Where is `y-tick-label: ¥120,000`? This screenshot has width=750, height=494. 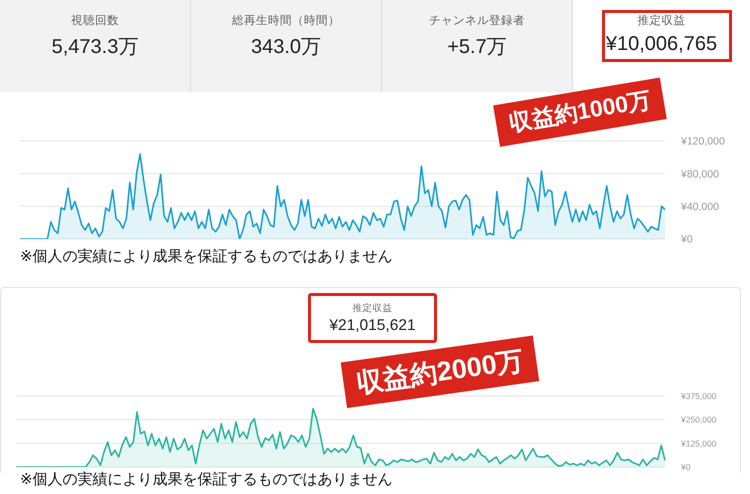
y-tick-label: ¥120,000 is located at coordinates (702, 142).